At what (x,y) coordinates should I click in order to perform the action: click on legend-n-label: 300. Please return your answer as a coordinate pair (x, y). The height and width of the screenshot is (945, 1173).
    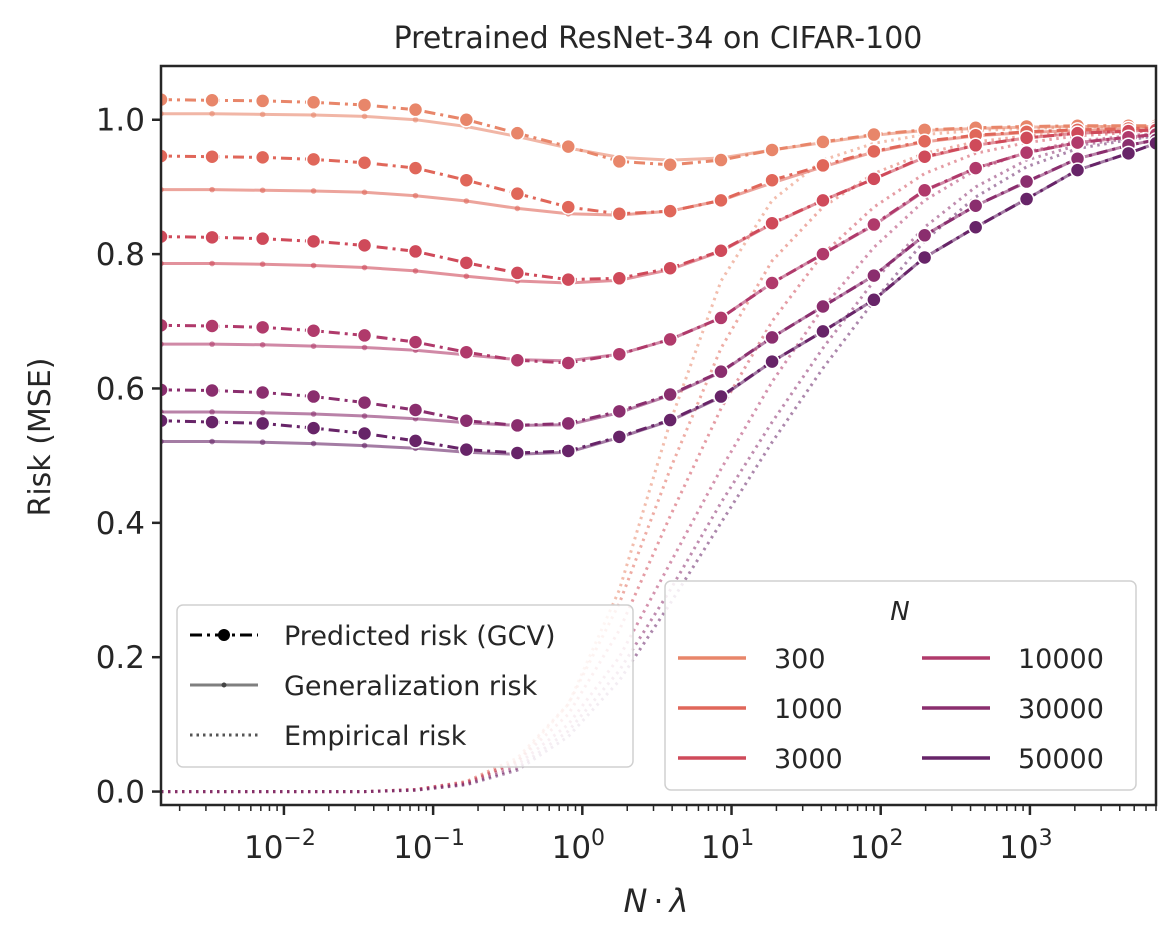
    Looking at the image, I should click on (800, 659).